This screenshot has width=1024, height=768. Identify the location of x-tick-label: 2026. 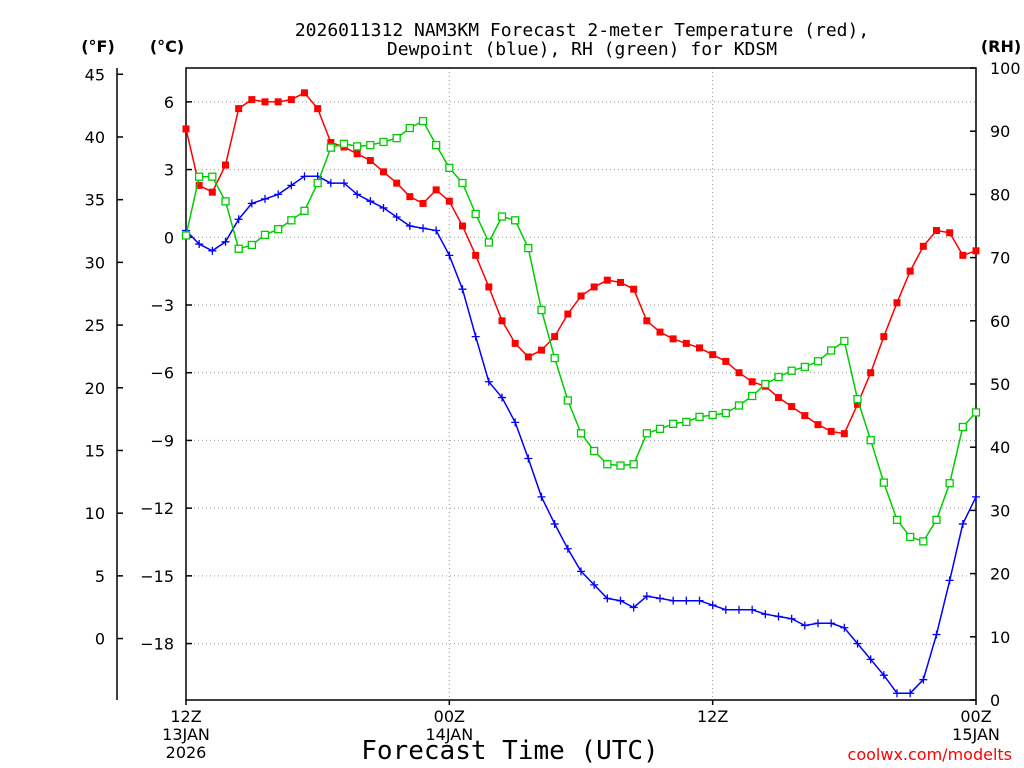
(186, 752).